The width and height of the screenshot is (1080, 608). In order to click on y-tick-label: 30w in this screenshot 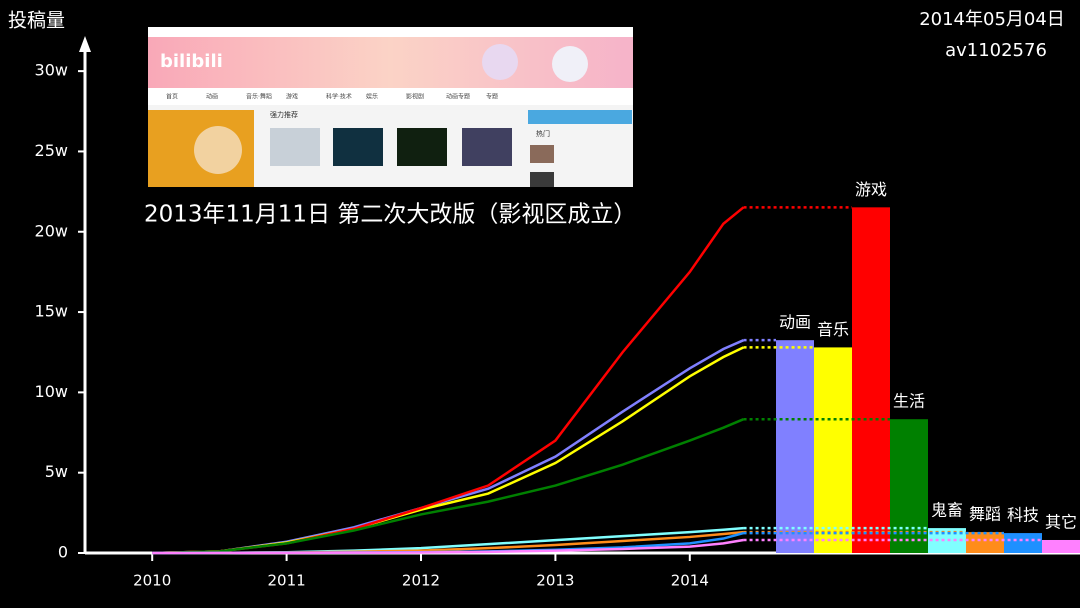, I will do `click(51, 70)`.